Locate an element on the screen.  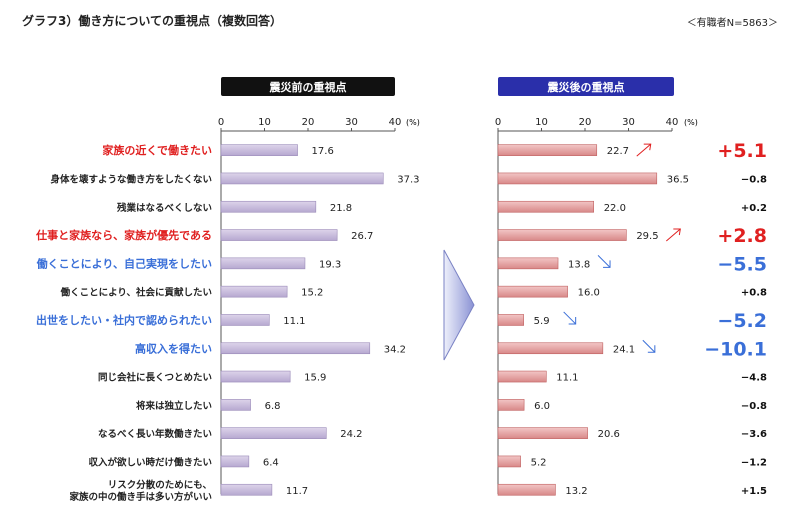
category-label: リスク分散のためにも、家族の中の働き手は多い方がいい is located at coordinates (140, 491).